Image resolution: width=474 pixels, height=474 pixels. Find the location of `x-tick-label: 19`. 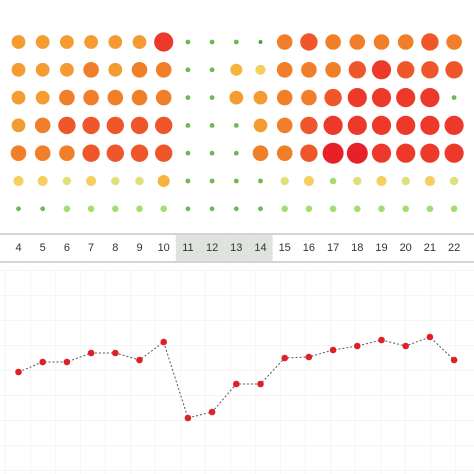

x-tick-label: 19 is located at coordinates (381, 248).